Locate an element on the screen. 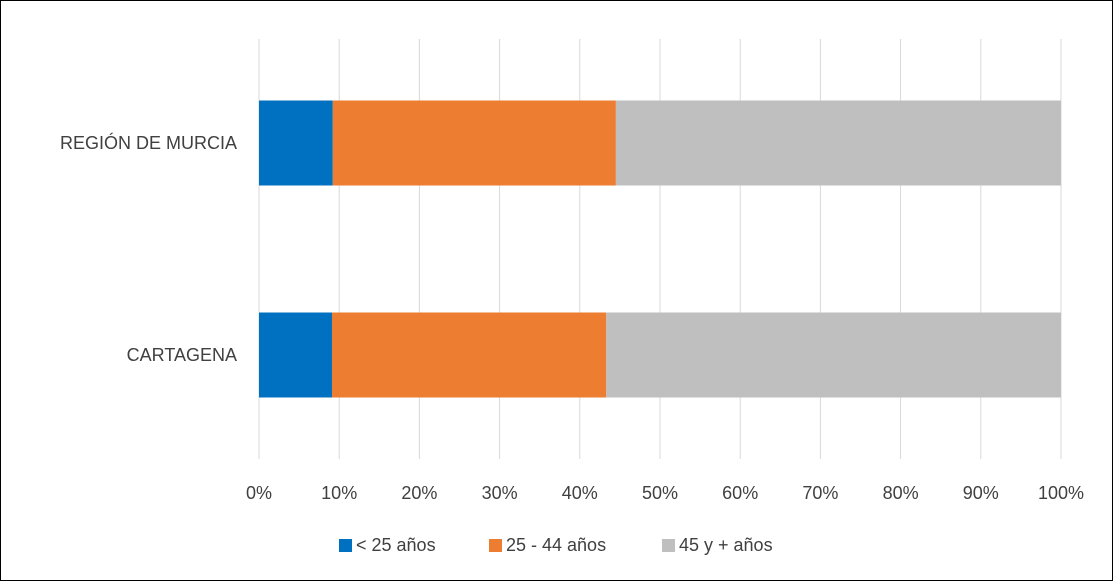 The width and height of the screenshot is (1113, 582). x-tick-label: 90% is located at coordinates (981, 493).